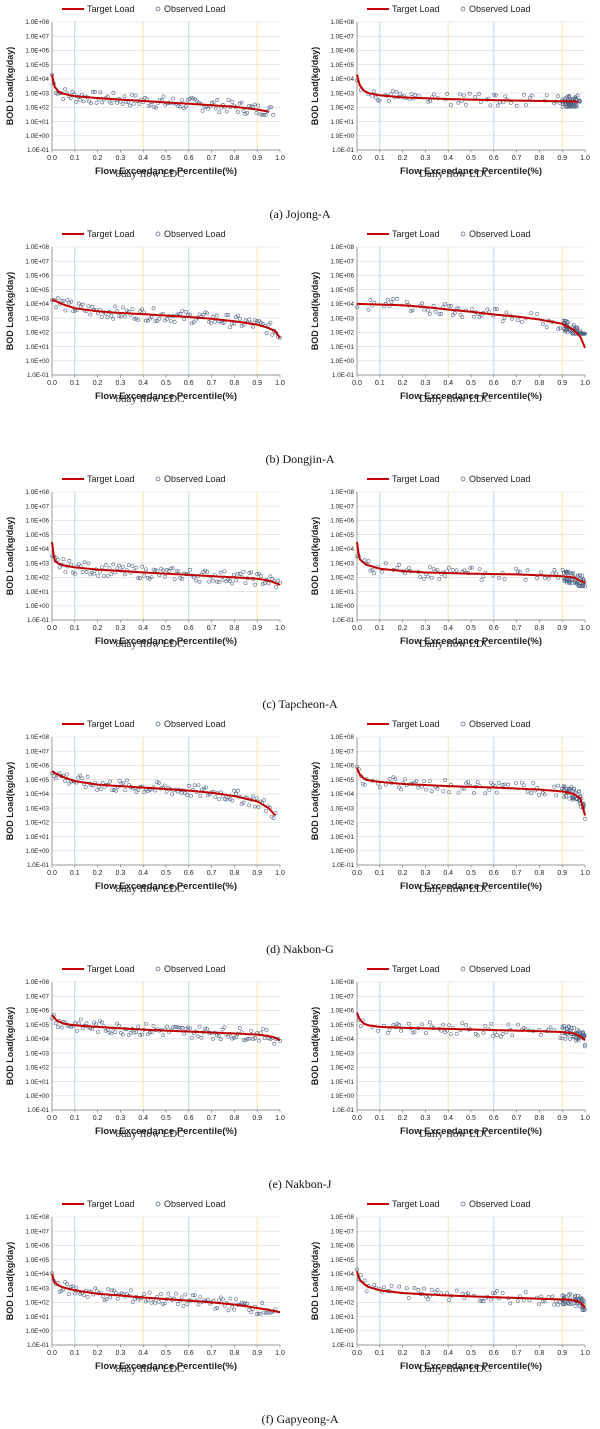  Describe the element at coordinates (158, 724) in the screenshot. I see `legend-observed-swatch` at that location.